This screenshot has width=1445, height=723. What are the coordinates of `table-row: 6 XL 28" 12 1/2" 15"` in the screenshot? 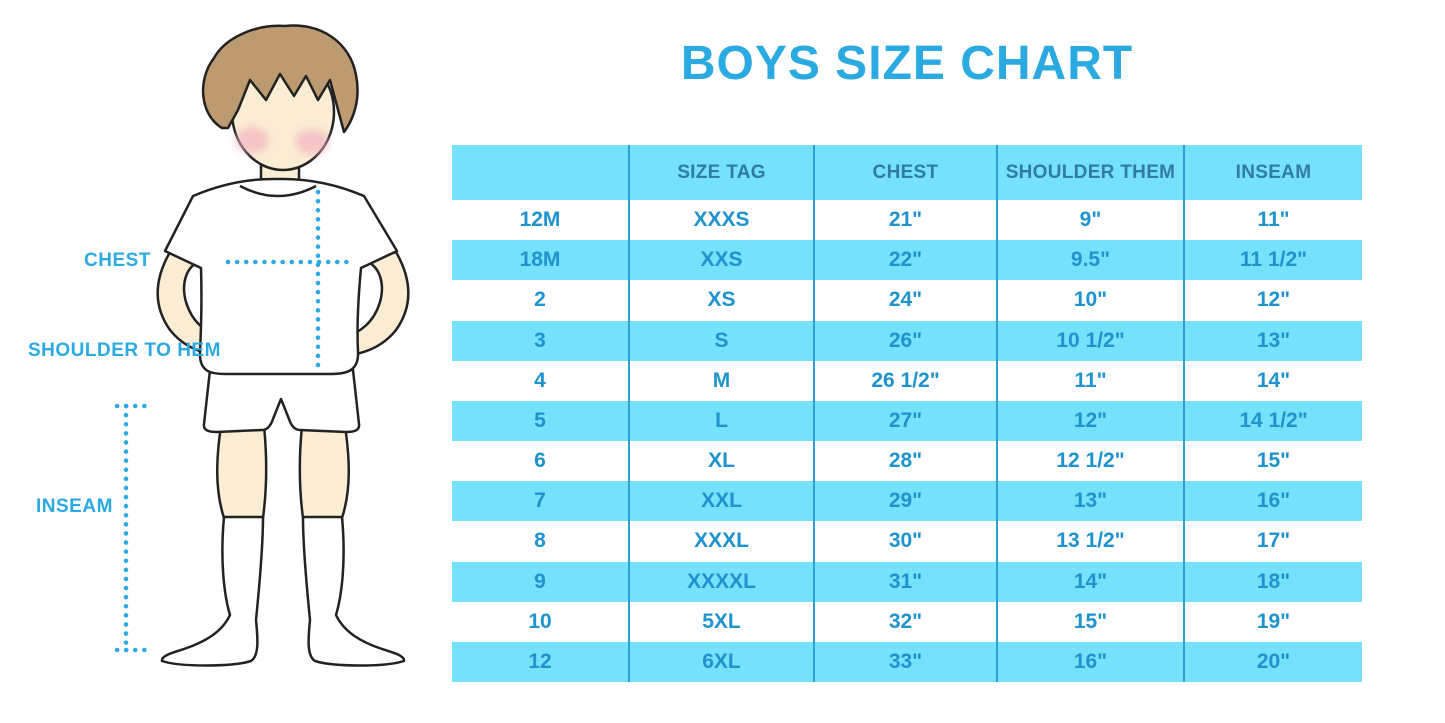 It's located at (907, 461).